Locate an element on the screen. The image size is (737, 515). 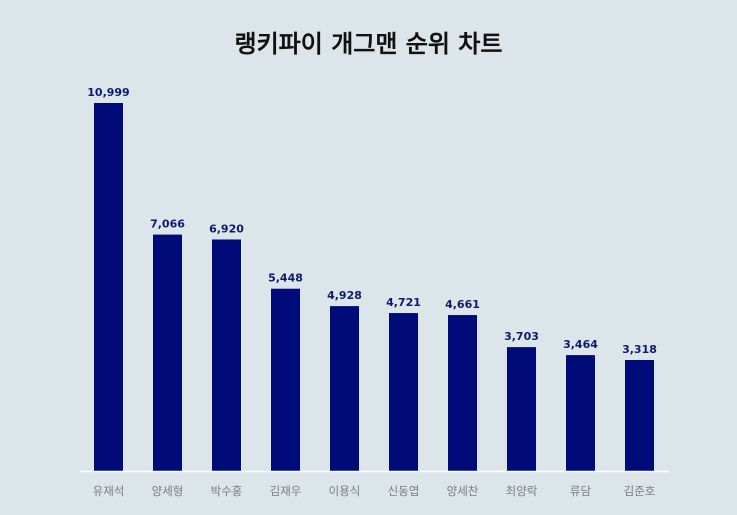
value-label-4: 5,448 is located at coordinates (285, 278).